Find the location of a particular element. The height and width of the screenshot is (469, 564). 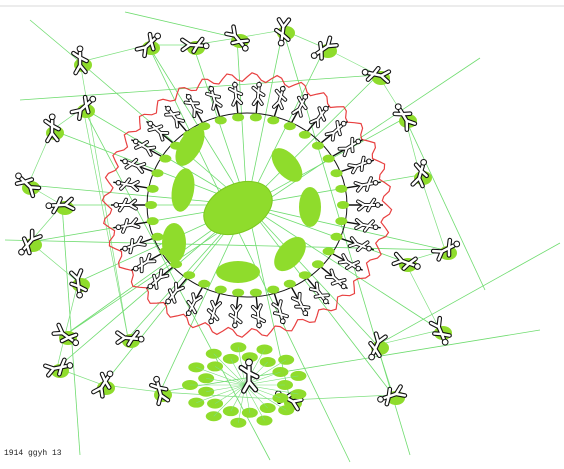

inner-cells is located at coordinates (241, 204).